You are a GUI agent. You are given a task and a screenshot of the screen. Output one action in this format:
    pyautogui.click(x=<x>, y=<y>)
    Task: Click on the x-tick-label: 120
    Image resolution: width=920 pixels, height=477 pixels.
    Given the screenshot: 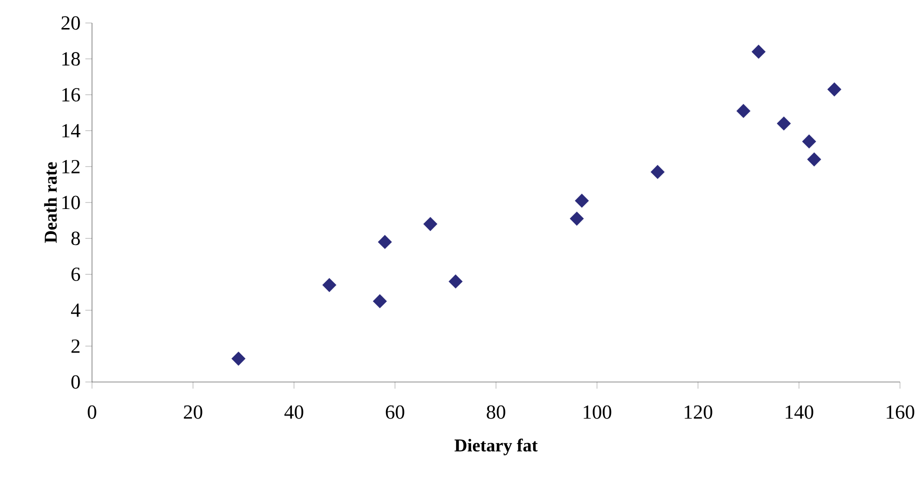 What is the action you would take?
    pyautogui.click(x=698, y=412)
    